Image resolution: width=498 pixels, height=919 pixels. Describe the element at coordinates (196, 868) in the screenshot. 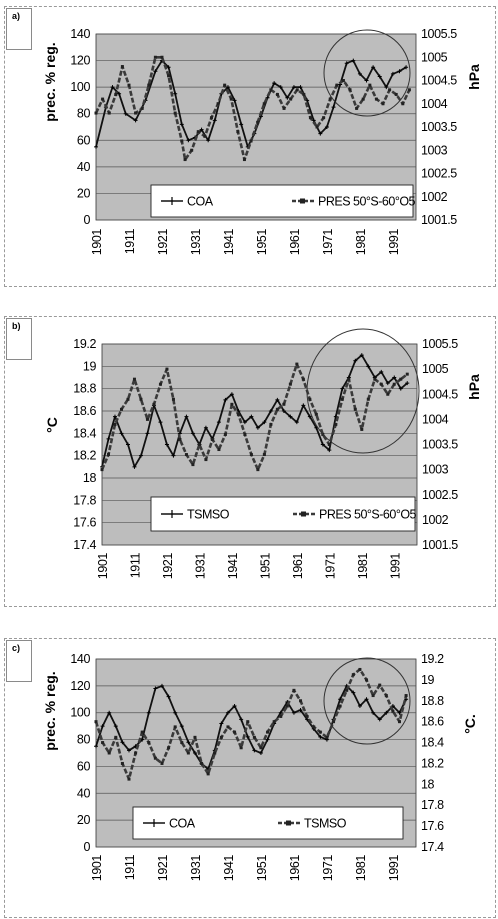

I see `x-tick-label: 1931` at that location.